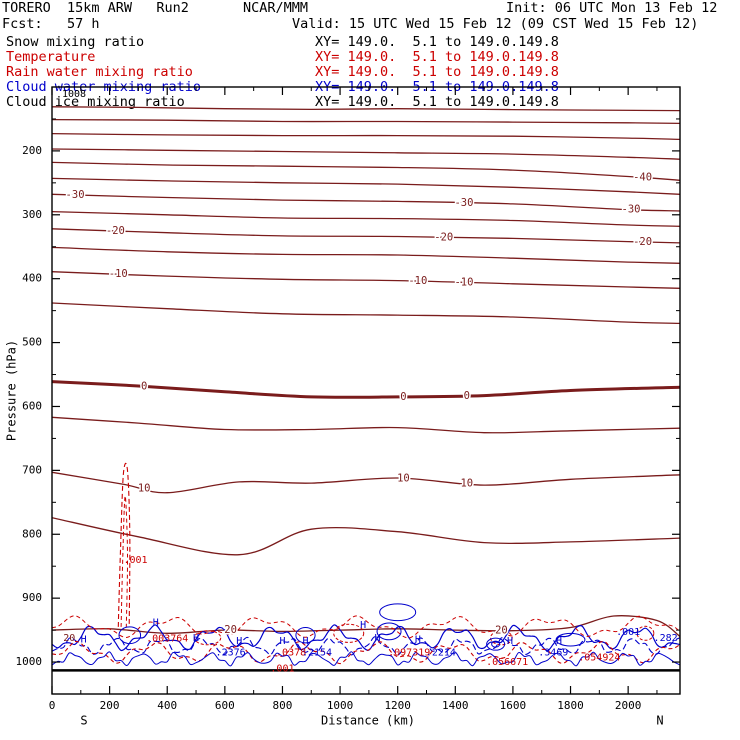 This screenshot has width=740, height=740. I want to click on x-tick-label: 1200, so click(397, 705).